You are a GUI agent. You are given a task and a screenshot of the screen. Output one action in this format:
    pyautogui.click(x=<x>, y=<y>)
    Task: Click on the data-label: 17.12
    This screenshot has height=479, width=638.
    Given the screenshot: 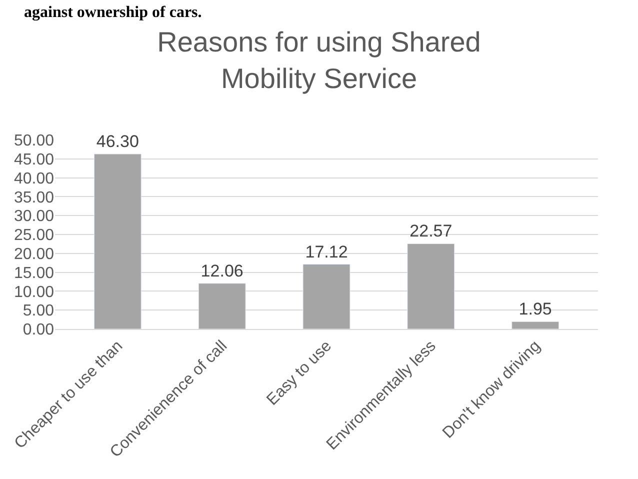 What is the action you would take?
    pyautogui.click(x=326, y=252)
    